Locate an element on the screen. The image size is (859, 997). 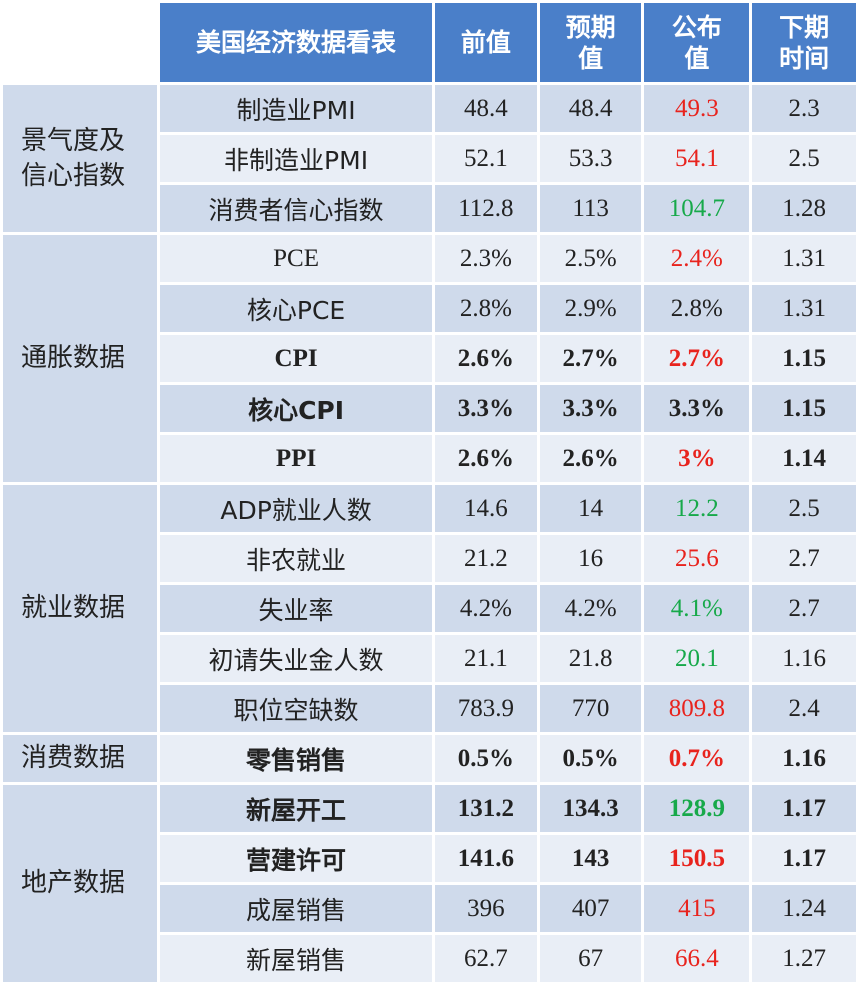
indicator-name: 成屋销售 is located at coordinates (296, 908).